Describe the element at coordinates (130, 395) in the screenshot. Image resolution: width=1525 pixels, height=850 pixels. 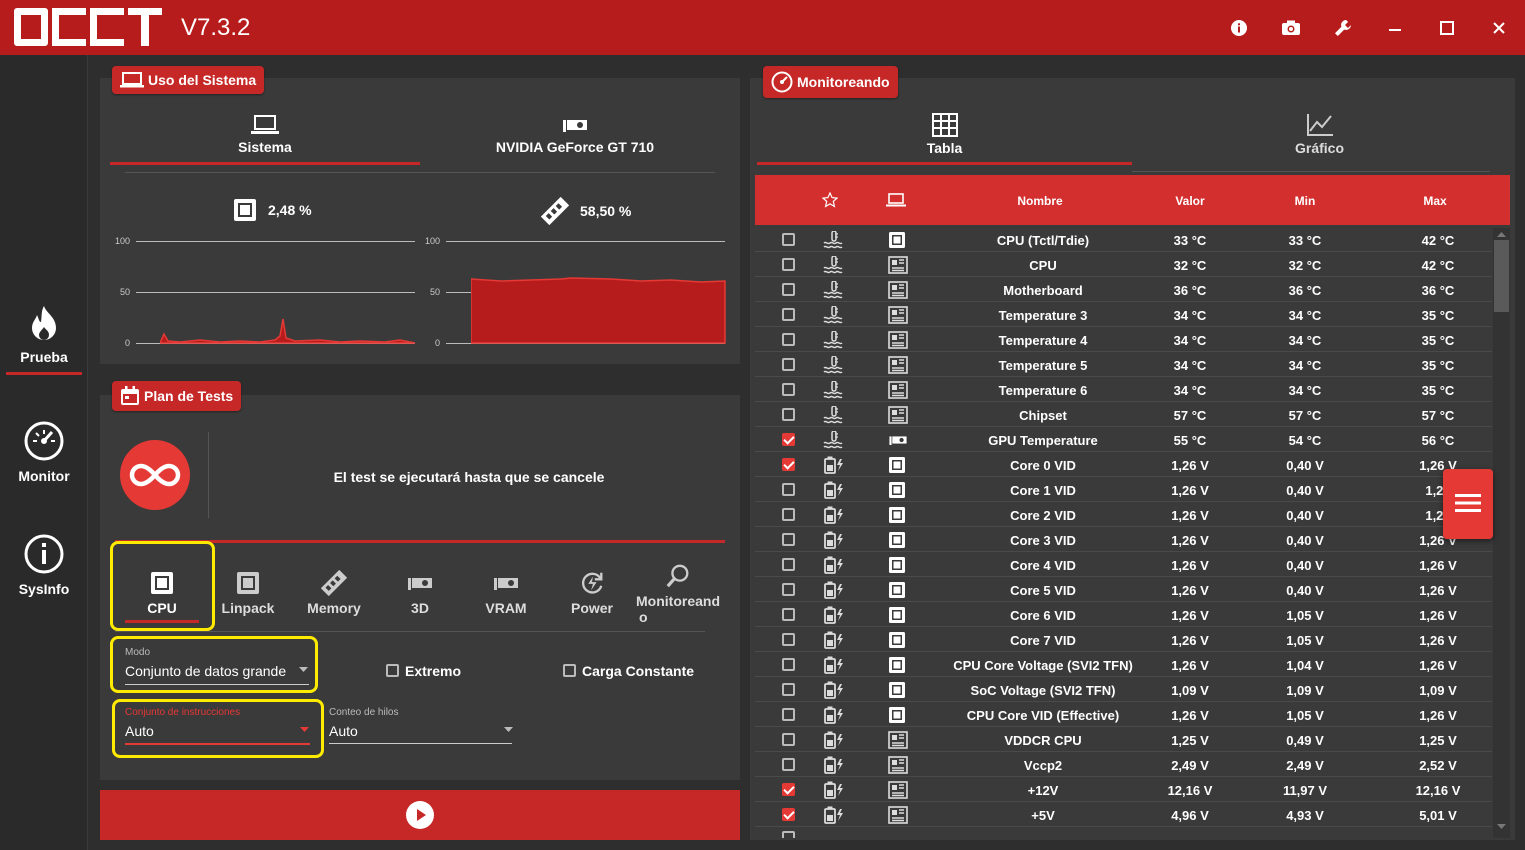
I see `calendar-icon` at that location.